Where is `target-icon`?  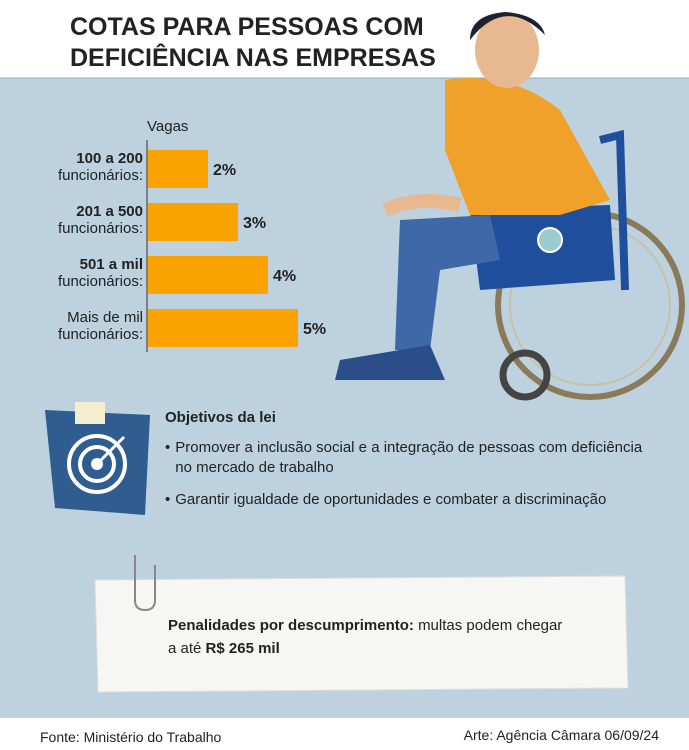 target-icon is located at coordinates (97, 458).